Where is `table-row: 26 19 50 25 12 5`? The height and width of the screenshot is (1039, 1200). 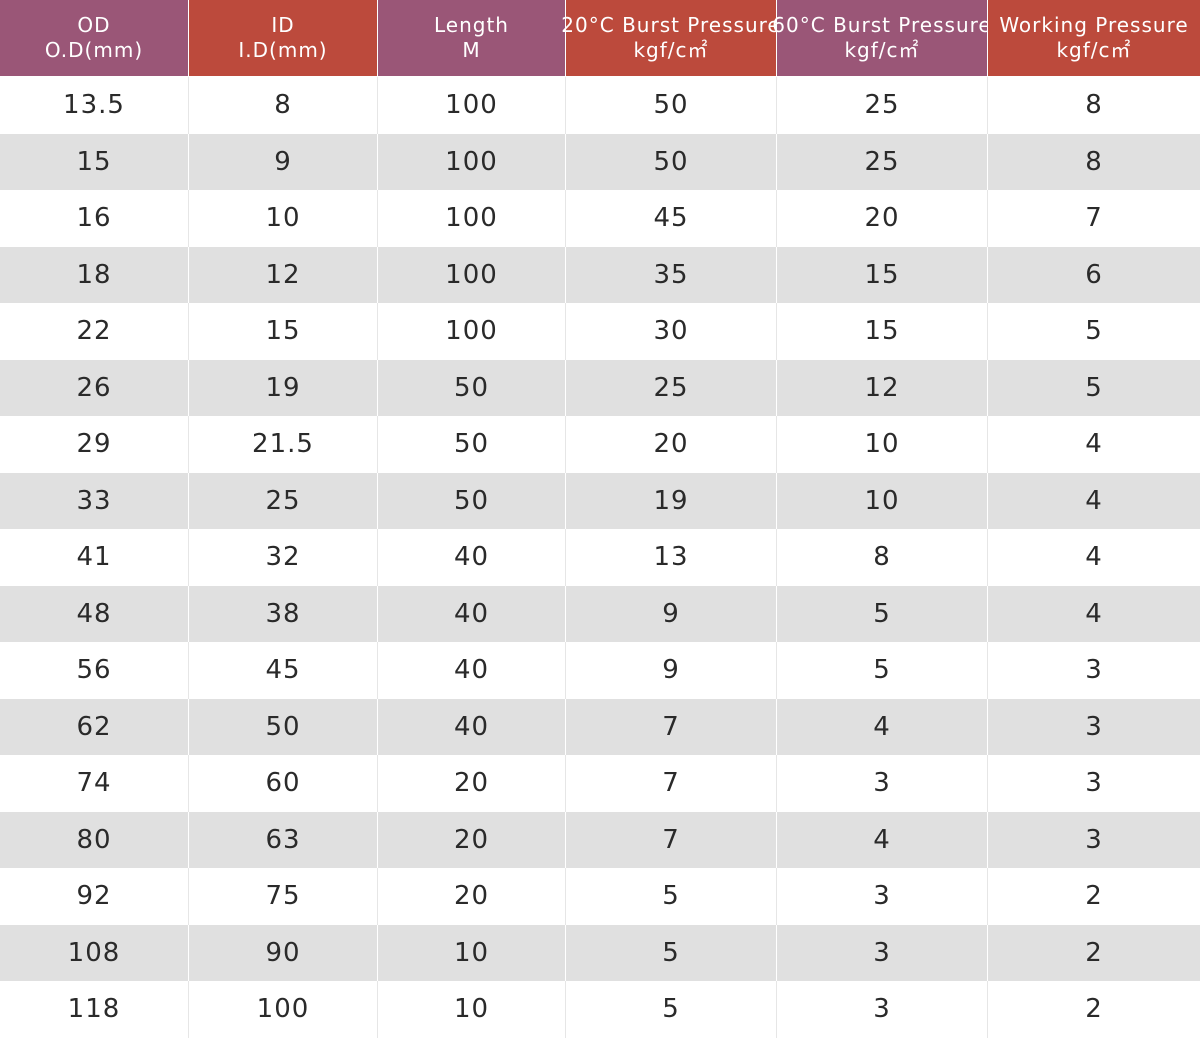
table-row: 26 19 50 25 12 5 is located at coordinates (600, 387).